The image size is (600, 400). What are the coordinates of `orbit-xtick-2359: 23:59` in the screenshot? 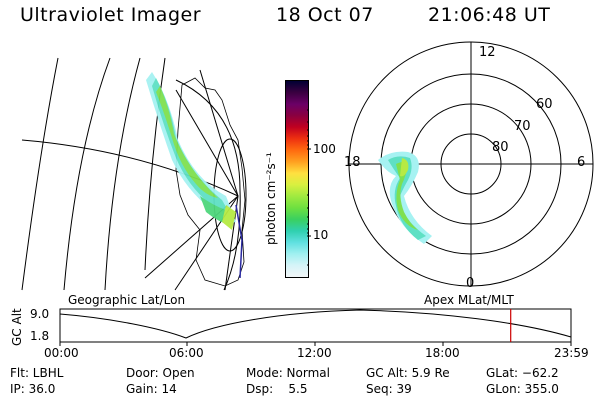 It's located at (571, 353).